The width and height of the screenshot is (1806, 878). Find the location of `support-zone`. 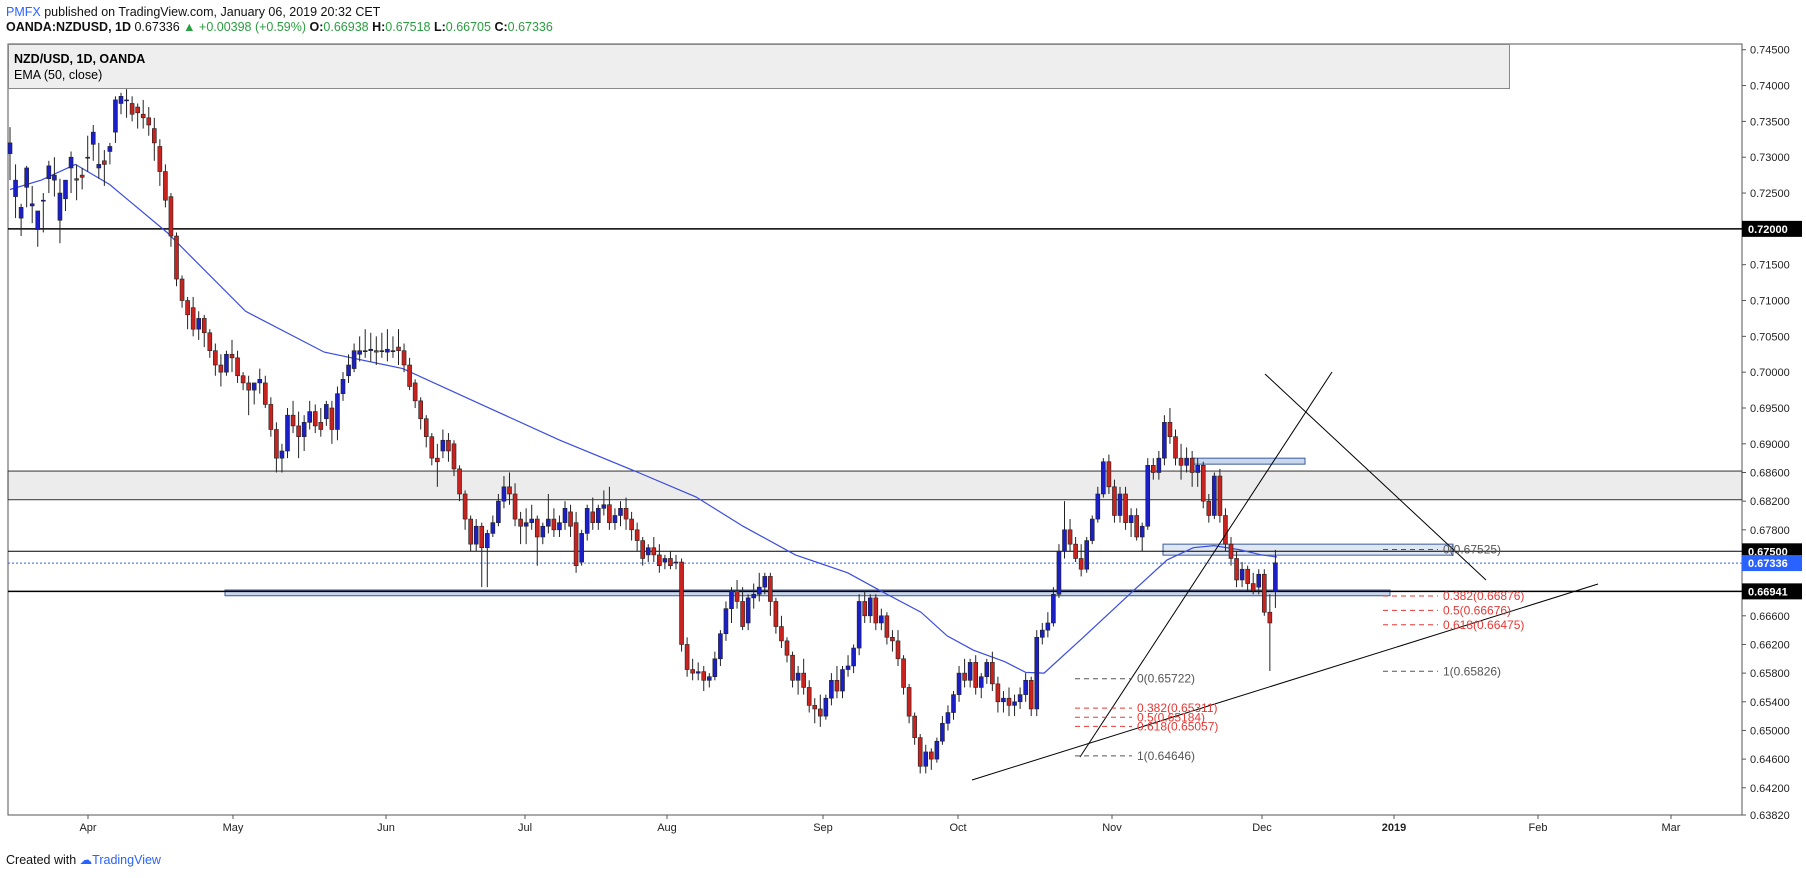

support-zone is located at coordinates (807, 593).